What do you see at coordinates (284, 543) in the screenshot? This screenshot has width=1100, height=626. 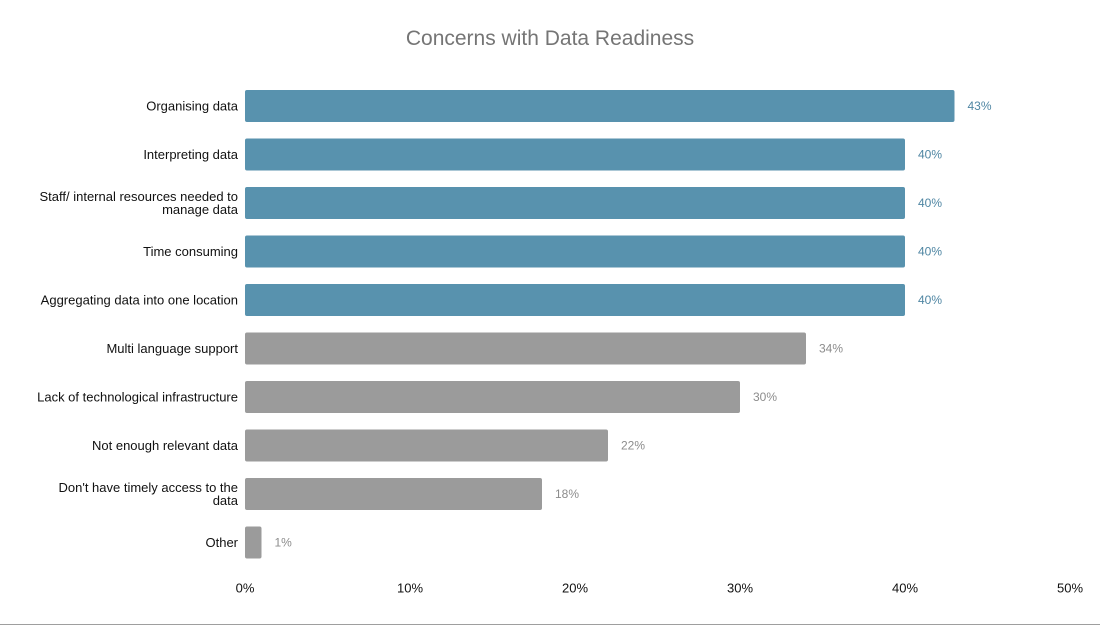 I see `value-label: 1%` at bounding box center [284, 543].